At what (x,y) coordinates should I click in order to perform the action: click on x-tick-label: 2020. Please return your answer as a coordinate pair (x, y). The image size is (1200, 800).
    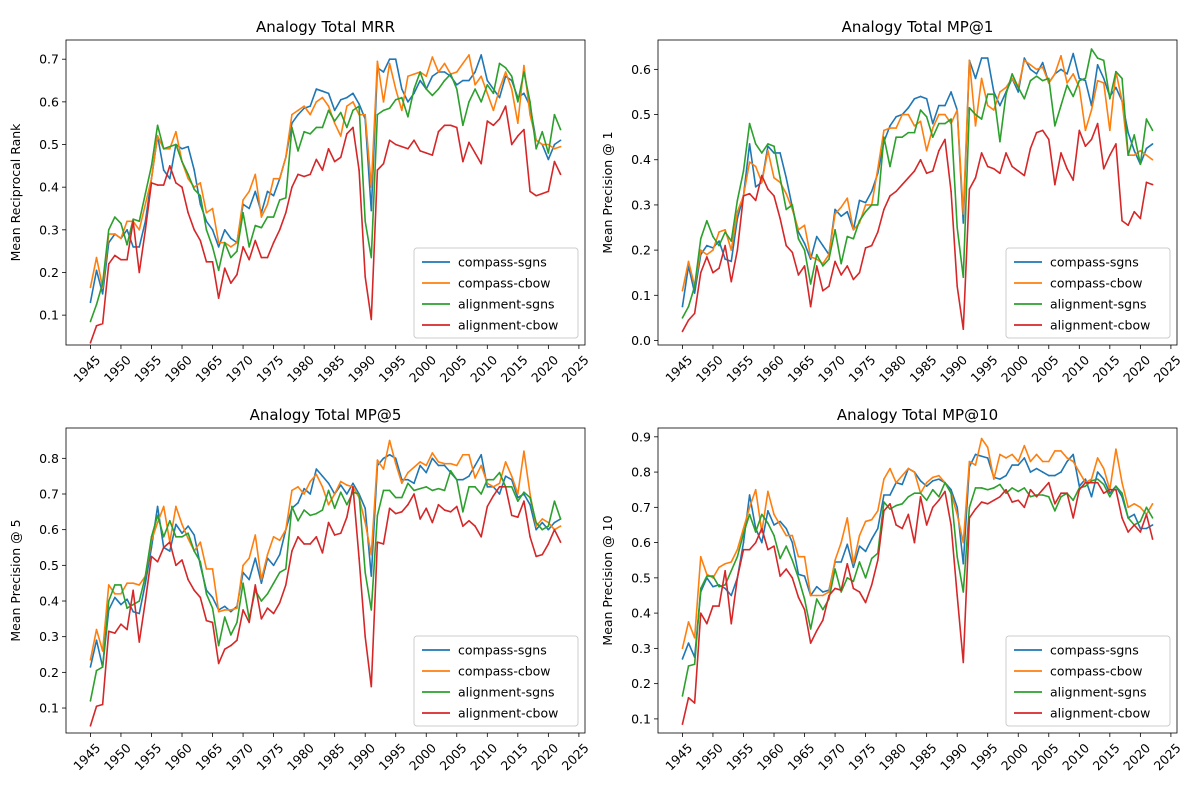
    Looking at the image, I should click on (544, 368).